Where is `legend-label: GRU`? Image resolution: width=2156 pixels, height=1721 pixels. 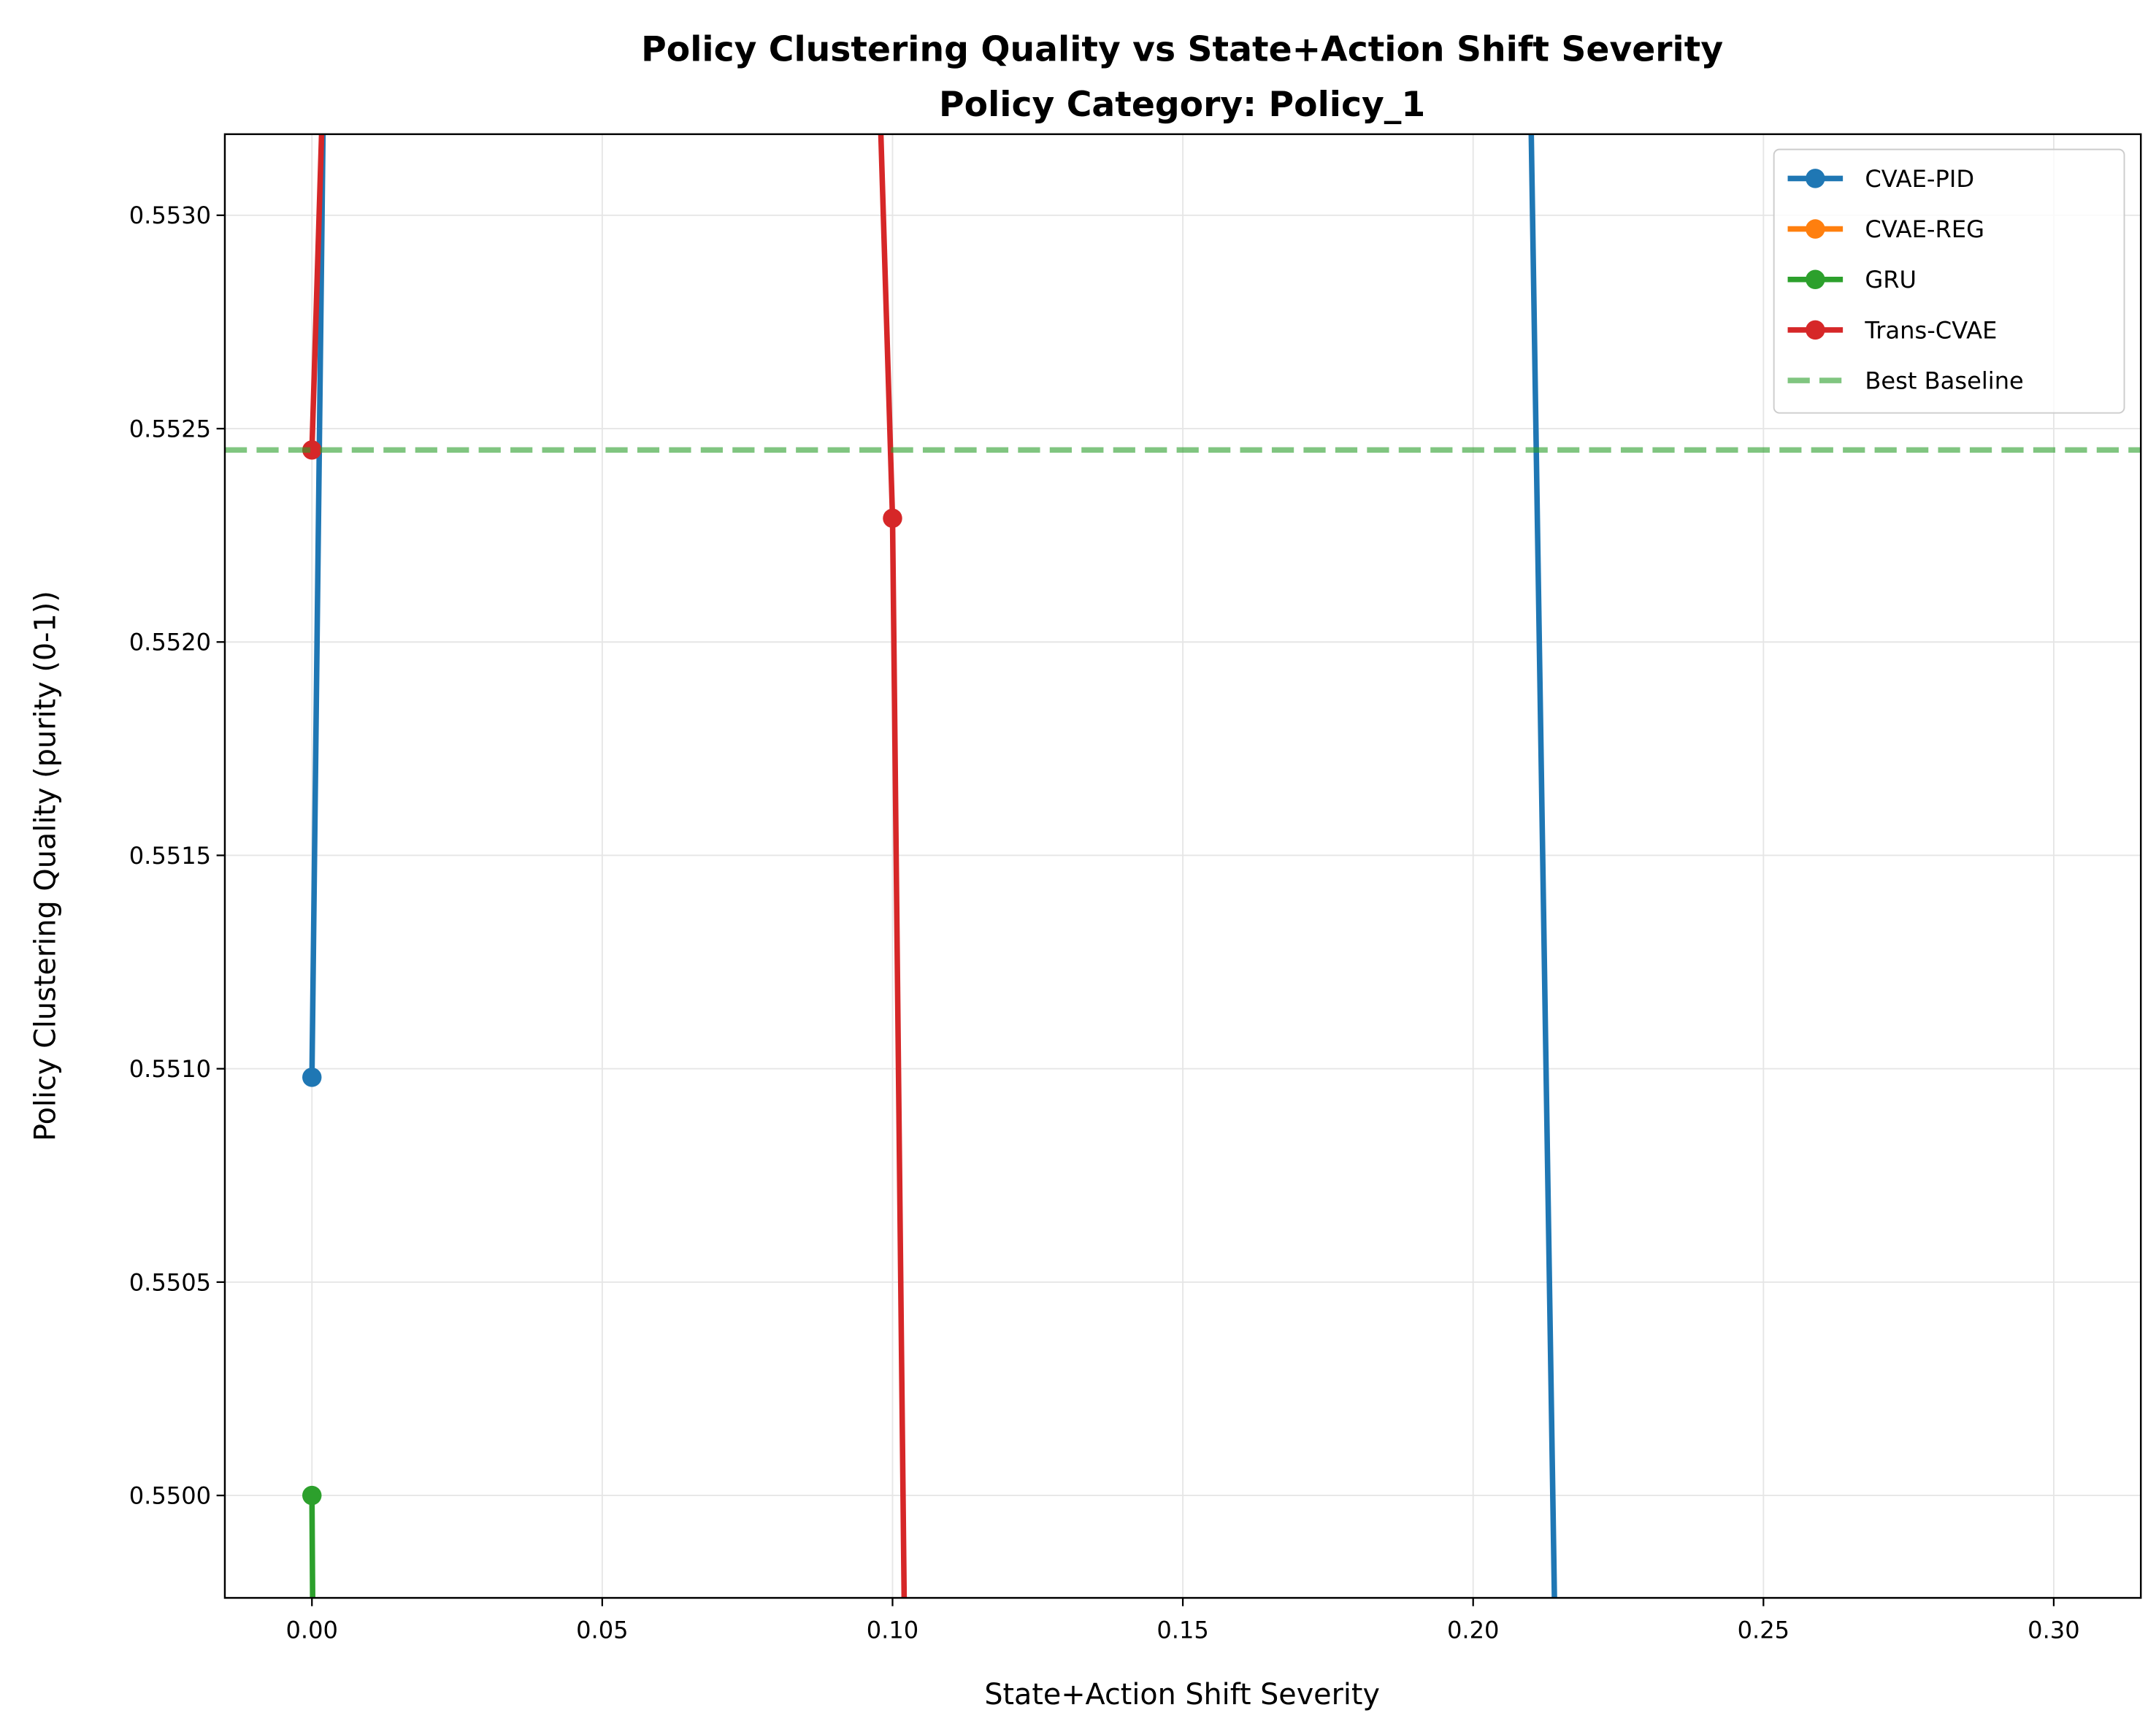 legend-label: GRU is located at coordinates (1891, 280).